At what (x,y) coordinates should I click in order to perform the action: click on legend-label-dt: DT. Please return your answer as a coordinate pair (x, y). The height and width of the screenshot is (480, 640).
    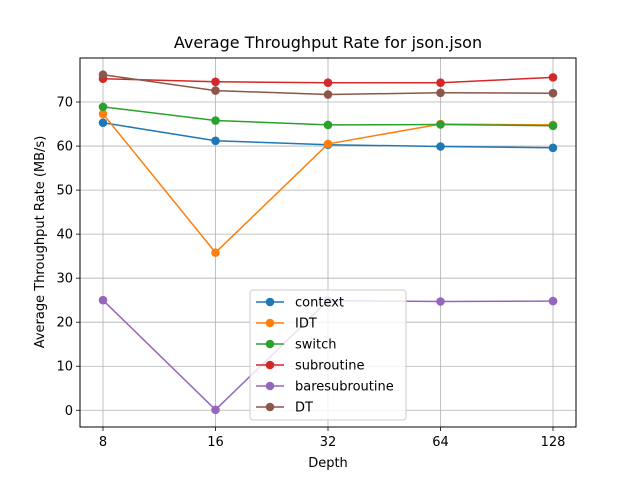
    Looking at the image, I should click on (304, 408).